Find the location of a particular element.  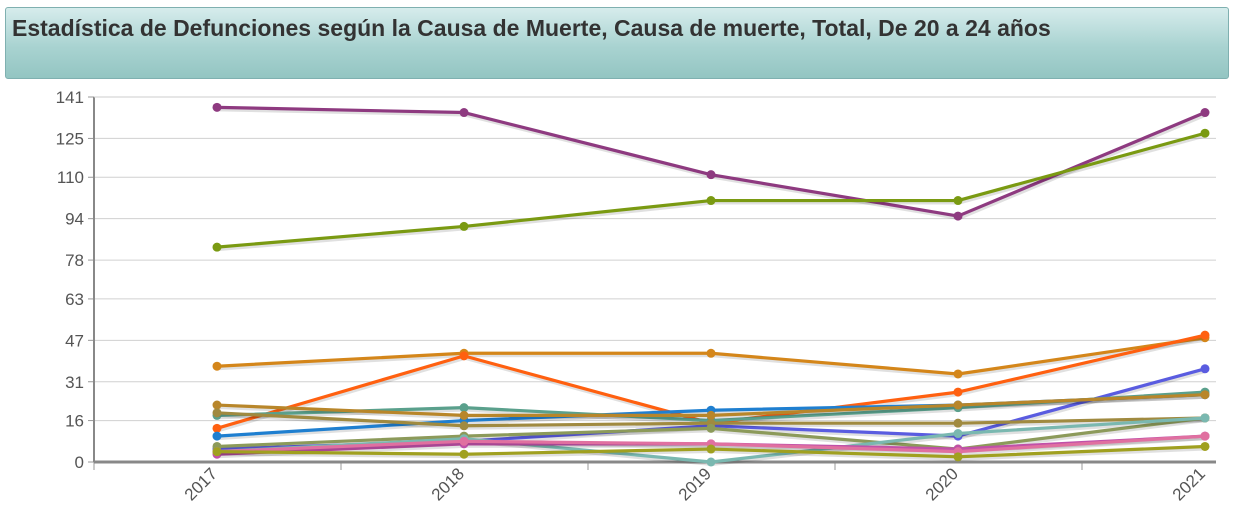

x-tick-label: 2018 is located at coordinates (448, 484).